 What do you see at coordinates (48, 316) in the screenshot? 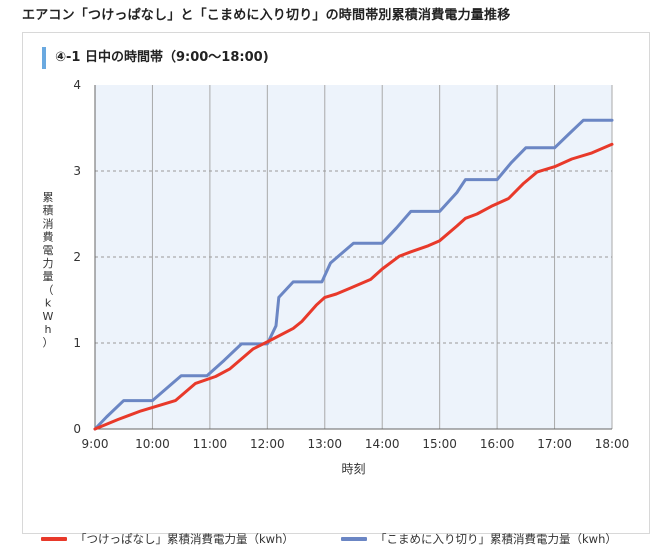
I see `y-axis-title-char: W` at bounding box center [48, 316].